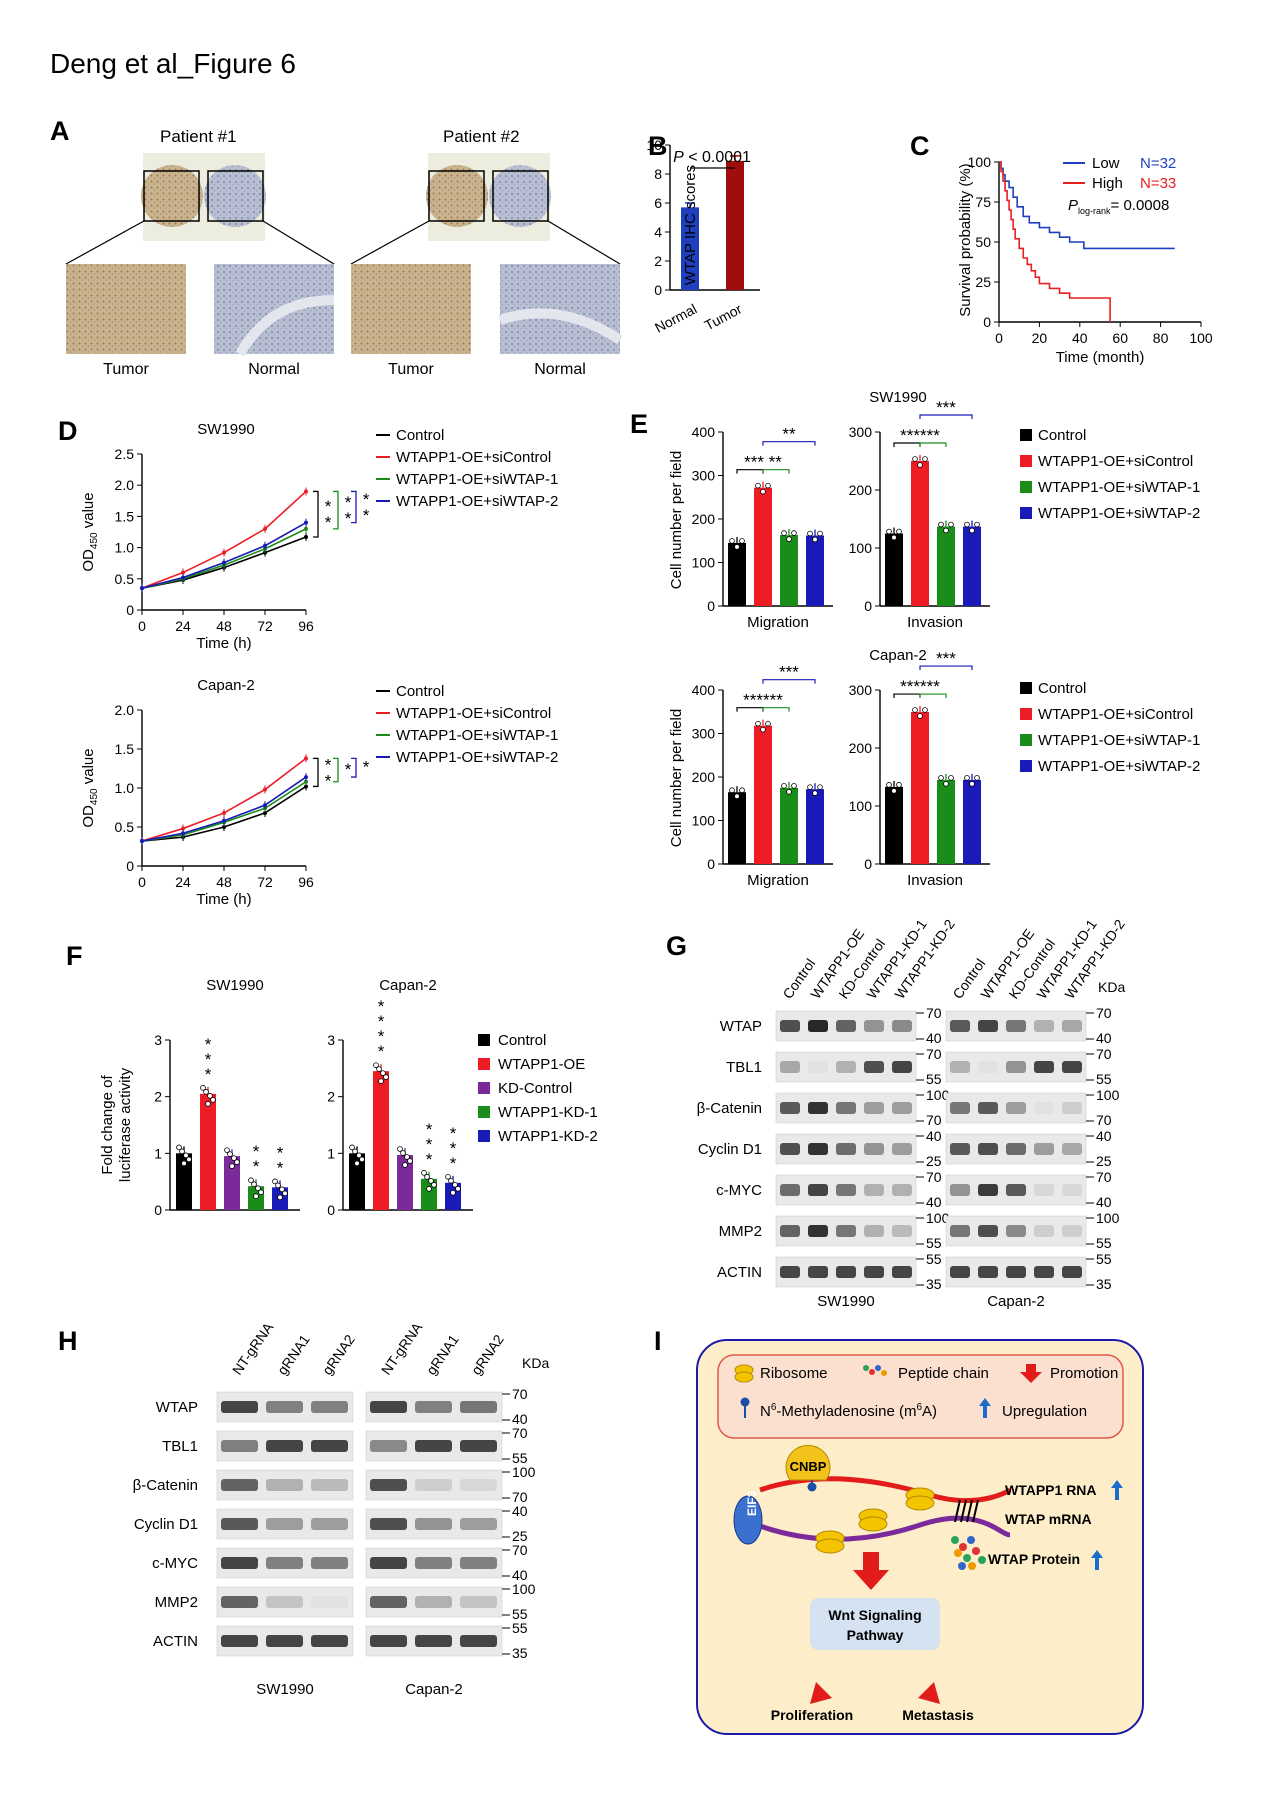  What do you see at coordinates (739, 1190) in the screenshot?
I see `protein-label: c-MYC` at bounding box center [739, 1190].